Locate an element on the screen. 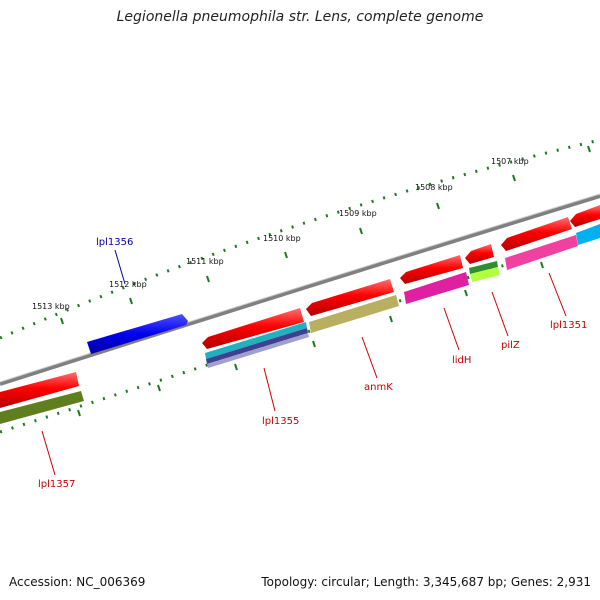 Image resolution: width=600 pixels, height=600 pixels. tick-label-1511: 1511 kbp is located at coordinates (205, 261).